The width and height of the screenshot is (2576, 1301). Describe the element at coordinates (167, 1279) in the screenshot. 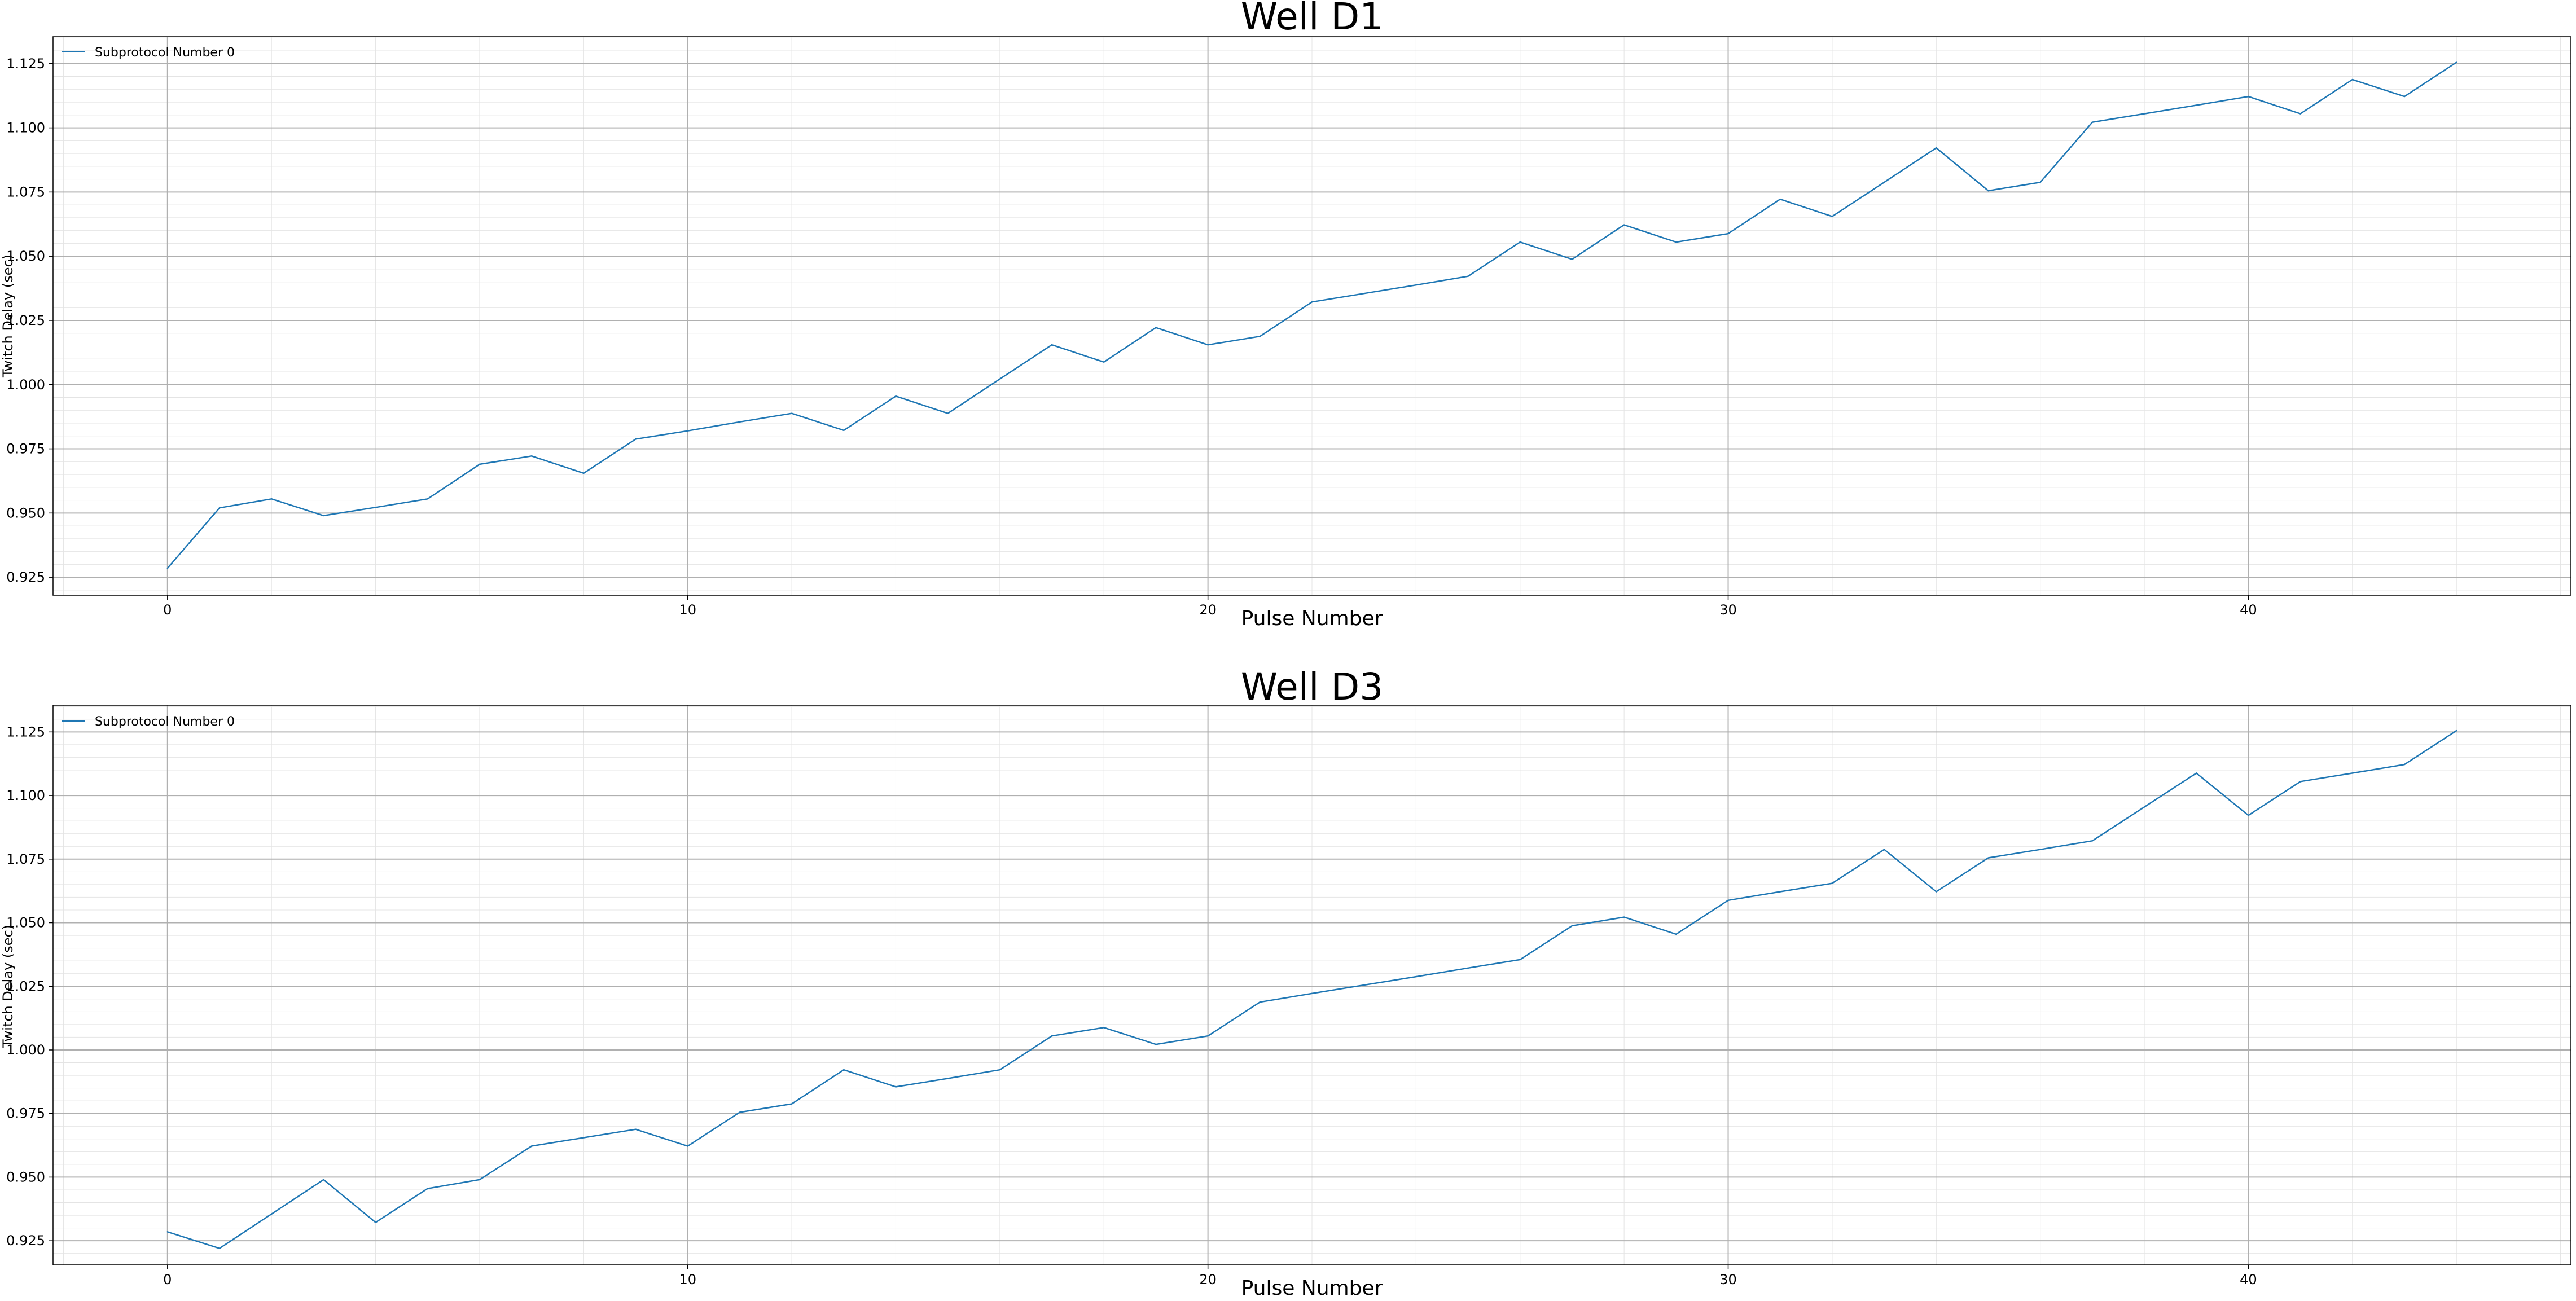

I see `x-tick-label: 0` at that location.